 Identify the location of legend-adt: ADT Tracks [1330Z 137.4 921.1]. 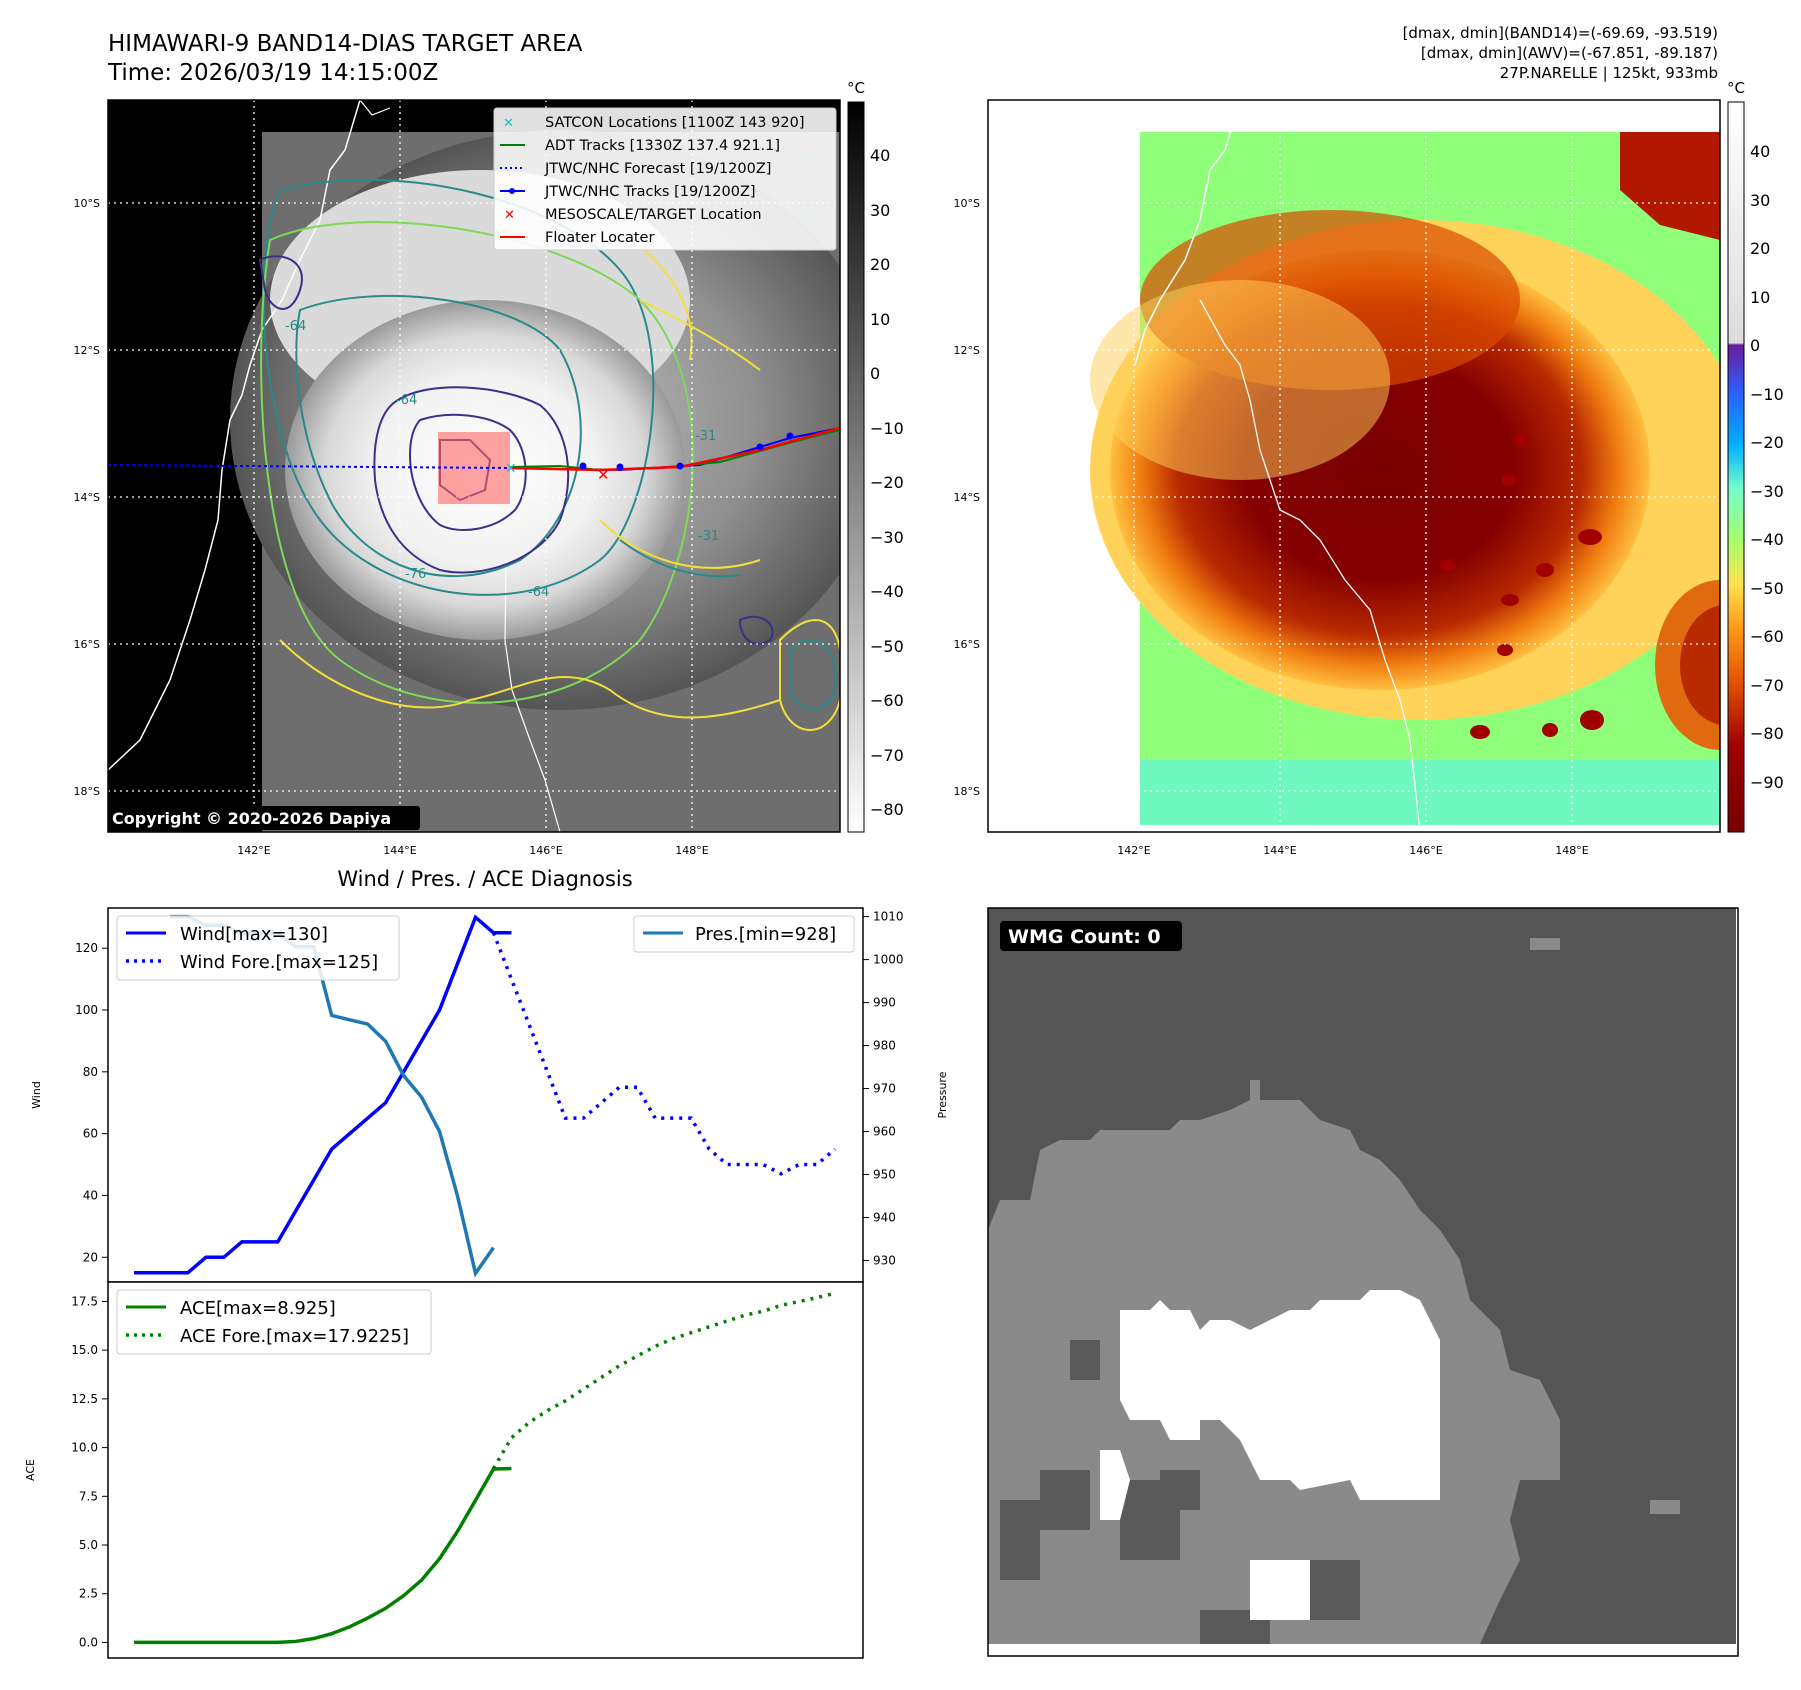
(662, 146).